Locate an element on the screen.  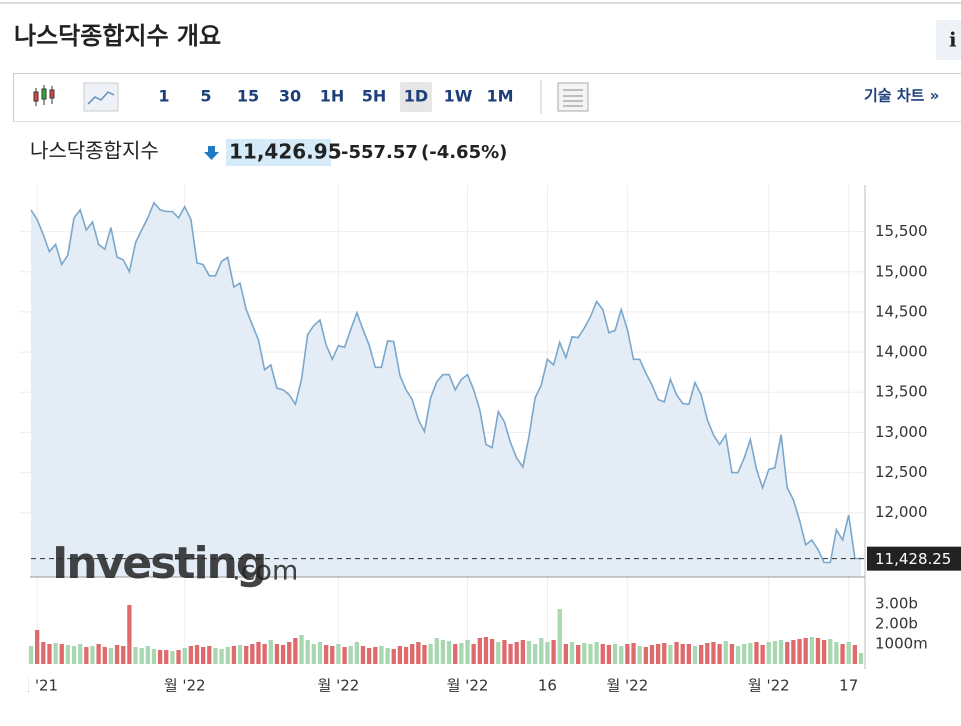
quote-change: -557.57 is located at coordinates (379, 152).